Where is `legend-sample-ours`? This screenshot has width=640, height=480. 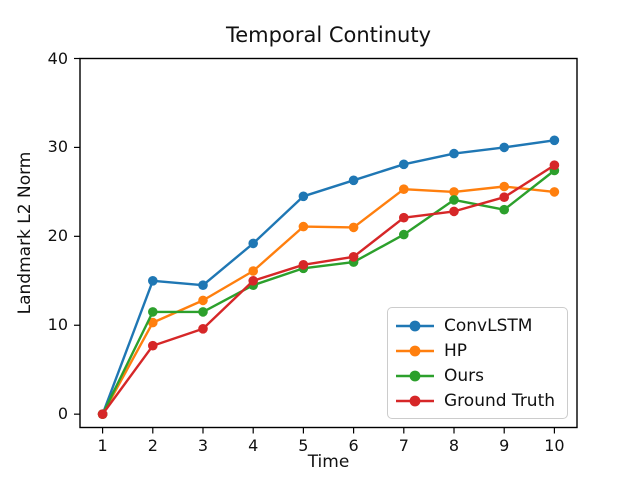
legend-sample-ours is located at coordinates (415, 375).